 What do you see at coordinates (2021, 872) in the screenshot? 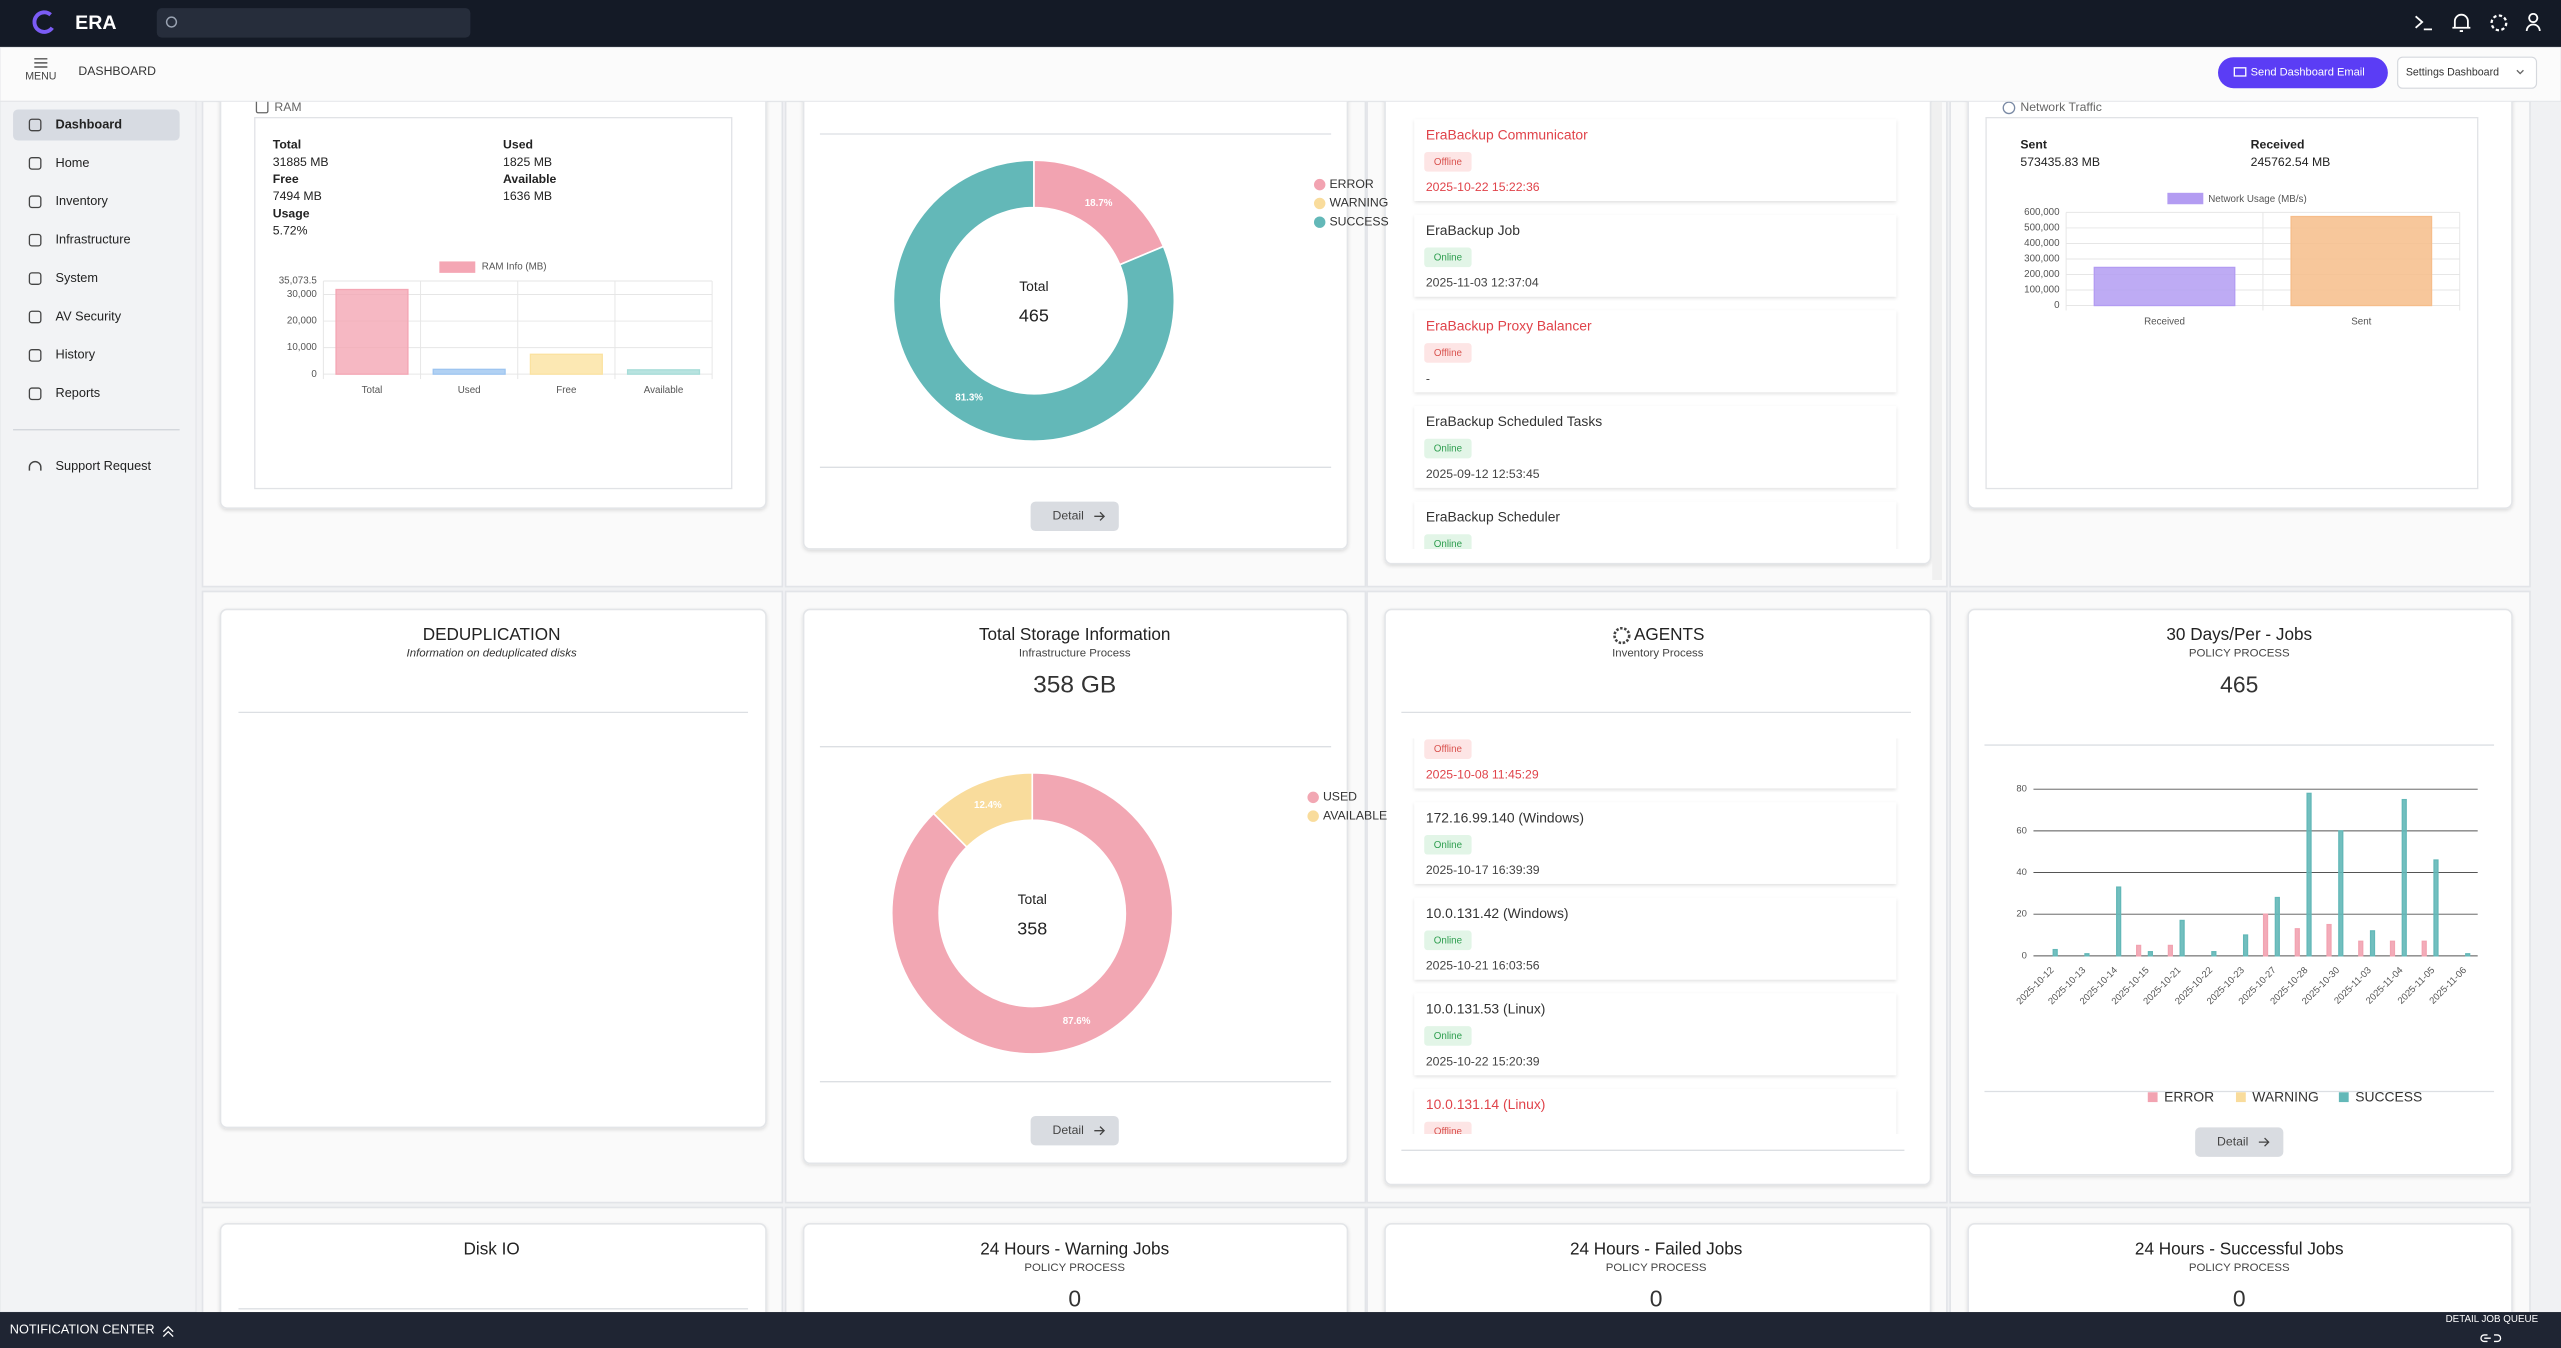
I see `y-tick-label: 40` at bounding box center [2021, 872].